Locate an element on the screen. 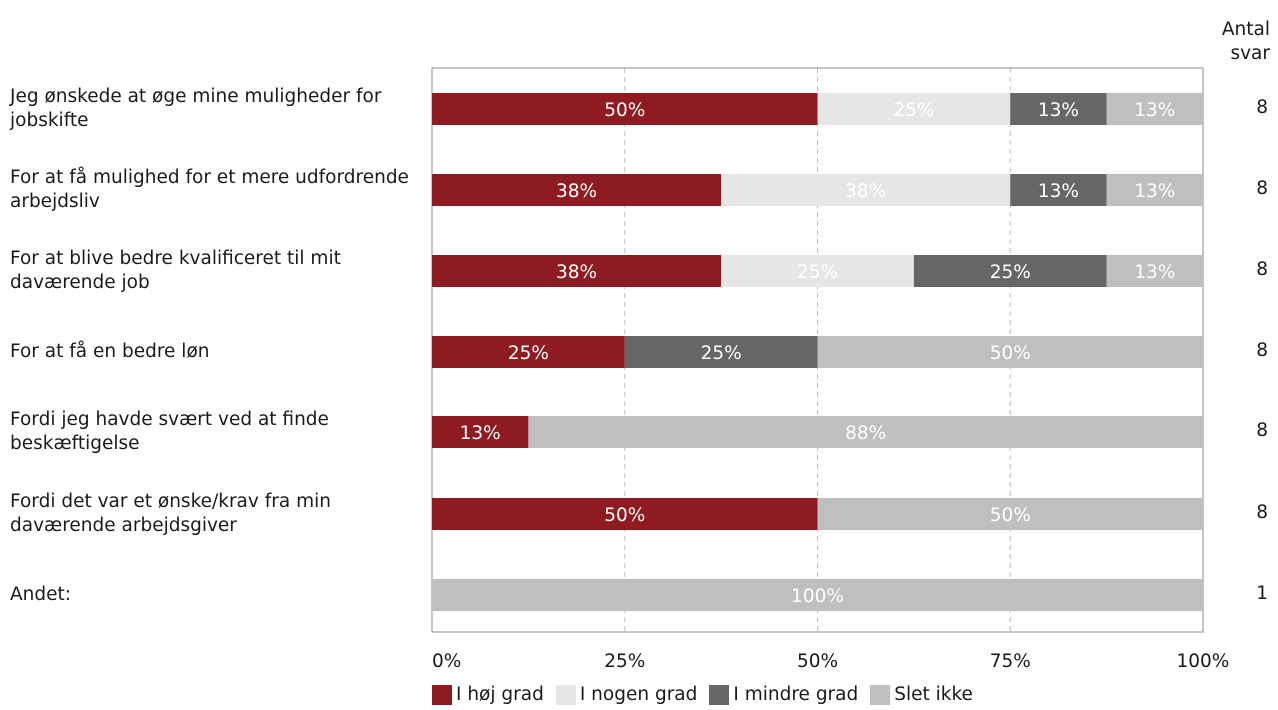 This screenshot has height=710, width=1278. legend-item: I mindre grad is located at coordinates (783, 694).